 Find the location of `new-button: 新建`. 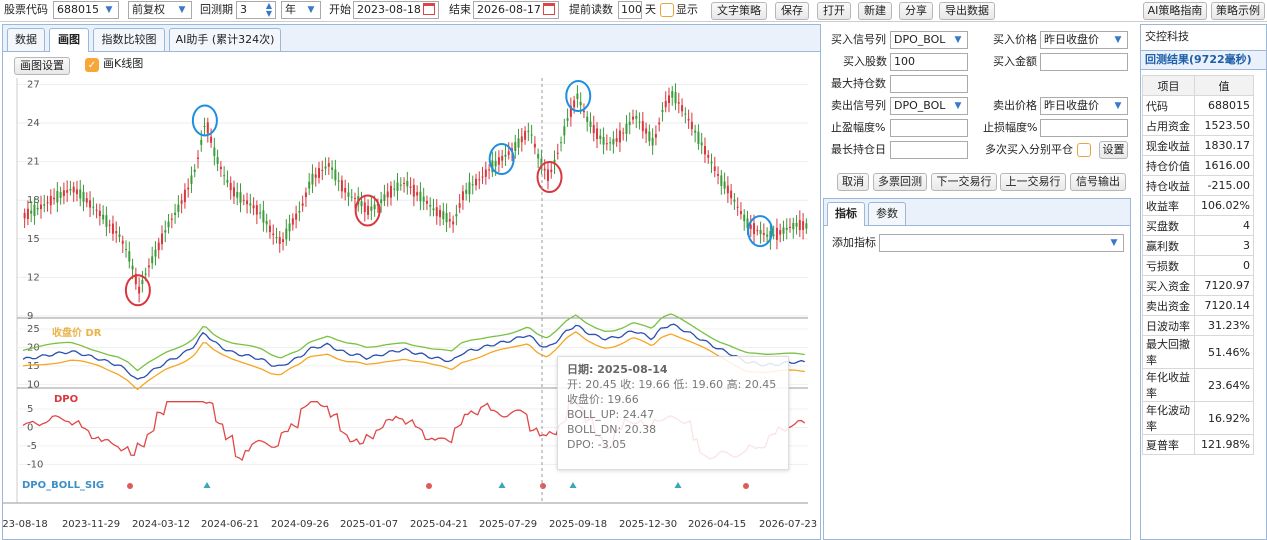

new-button: 新建 is located at coordinates (875, 11).